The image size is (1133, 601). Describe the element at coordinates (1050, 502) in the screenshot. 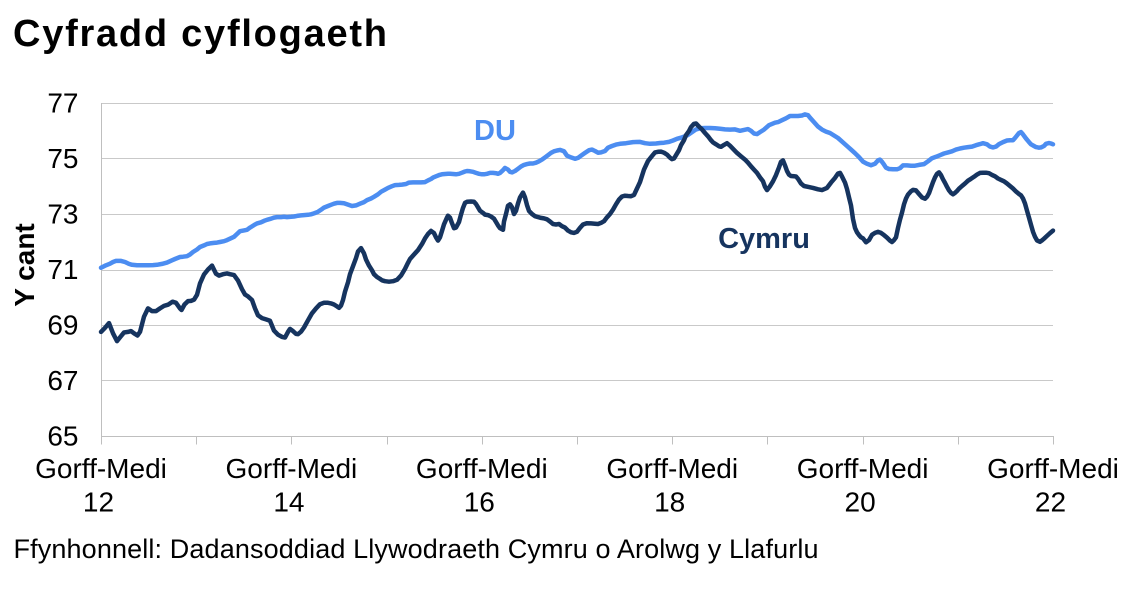

I see `svg-text: 22` at that location.